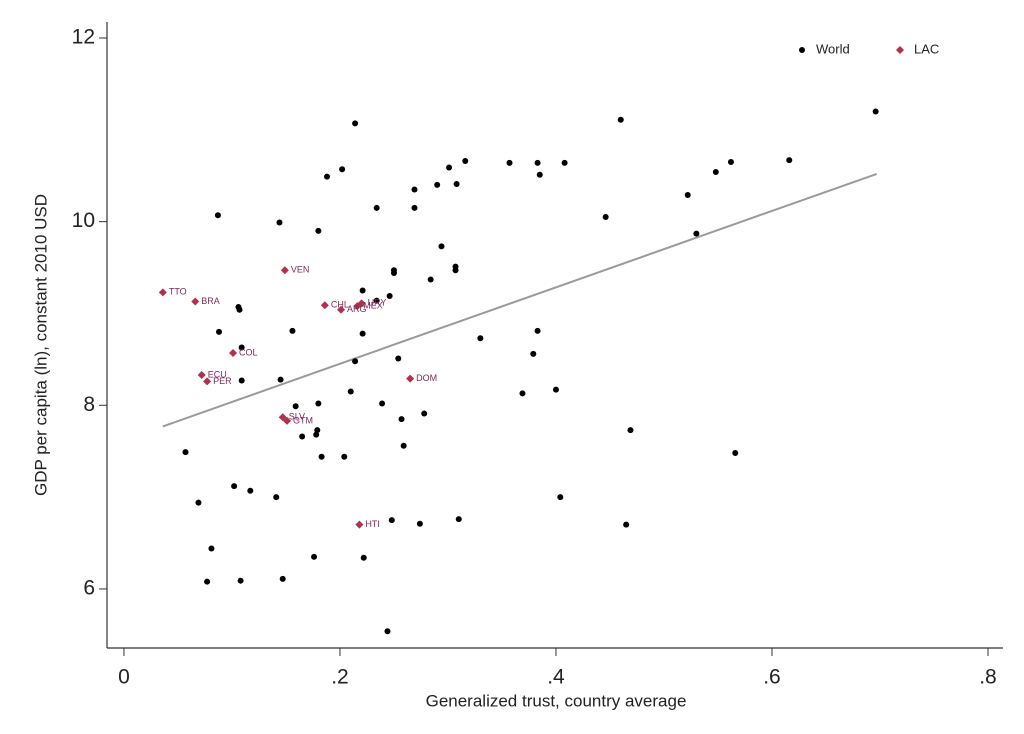 The height and width of the screenshot is (734, 1024). I want to click on legend-label: LAC, so click(926, 48).